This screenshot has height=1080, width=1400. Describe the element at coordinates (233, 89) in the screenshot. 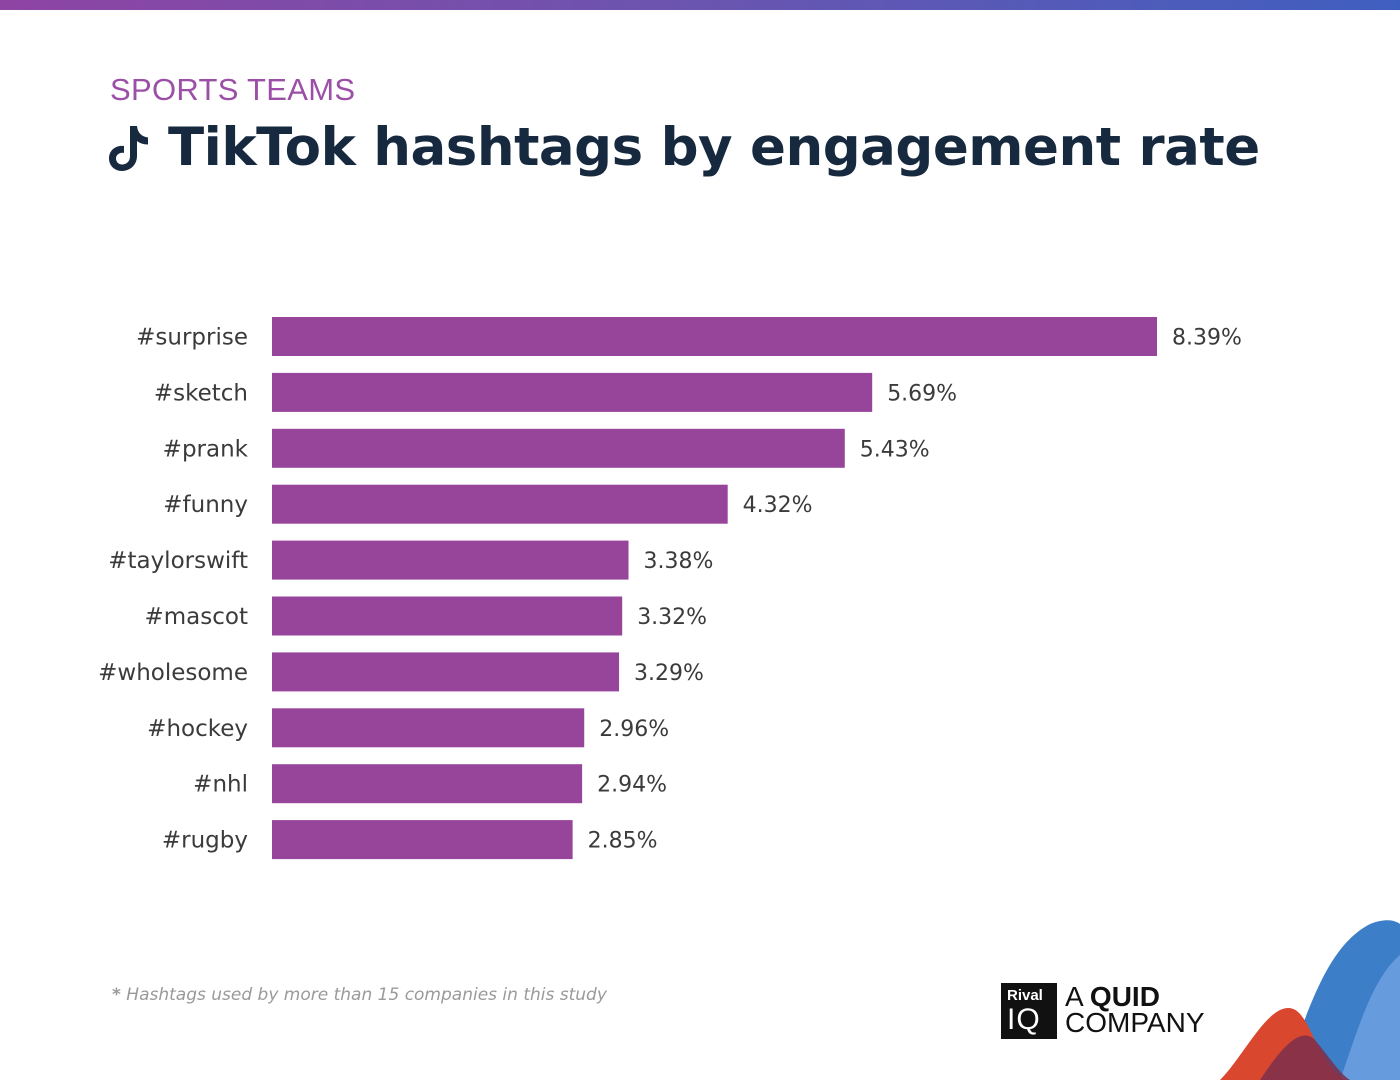

I see `category-label: SPORTS TEAMS` at that location.